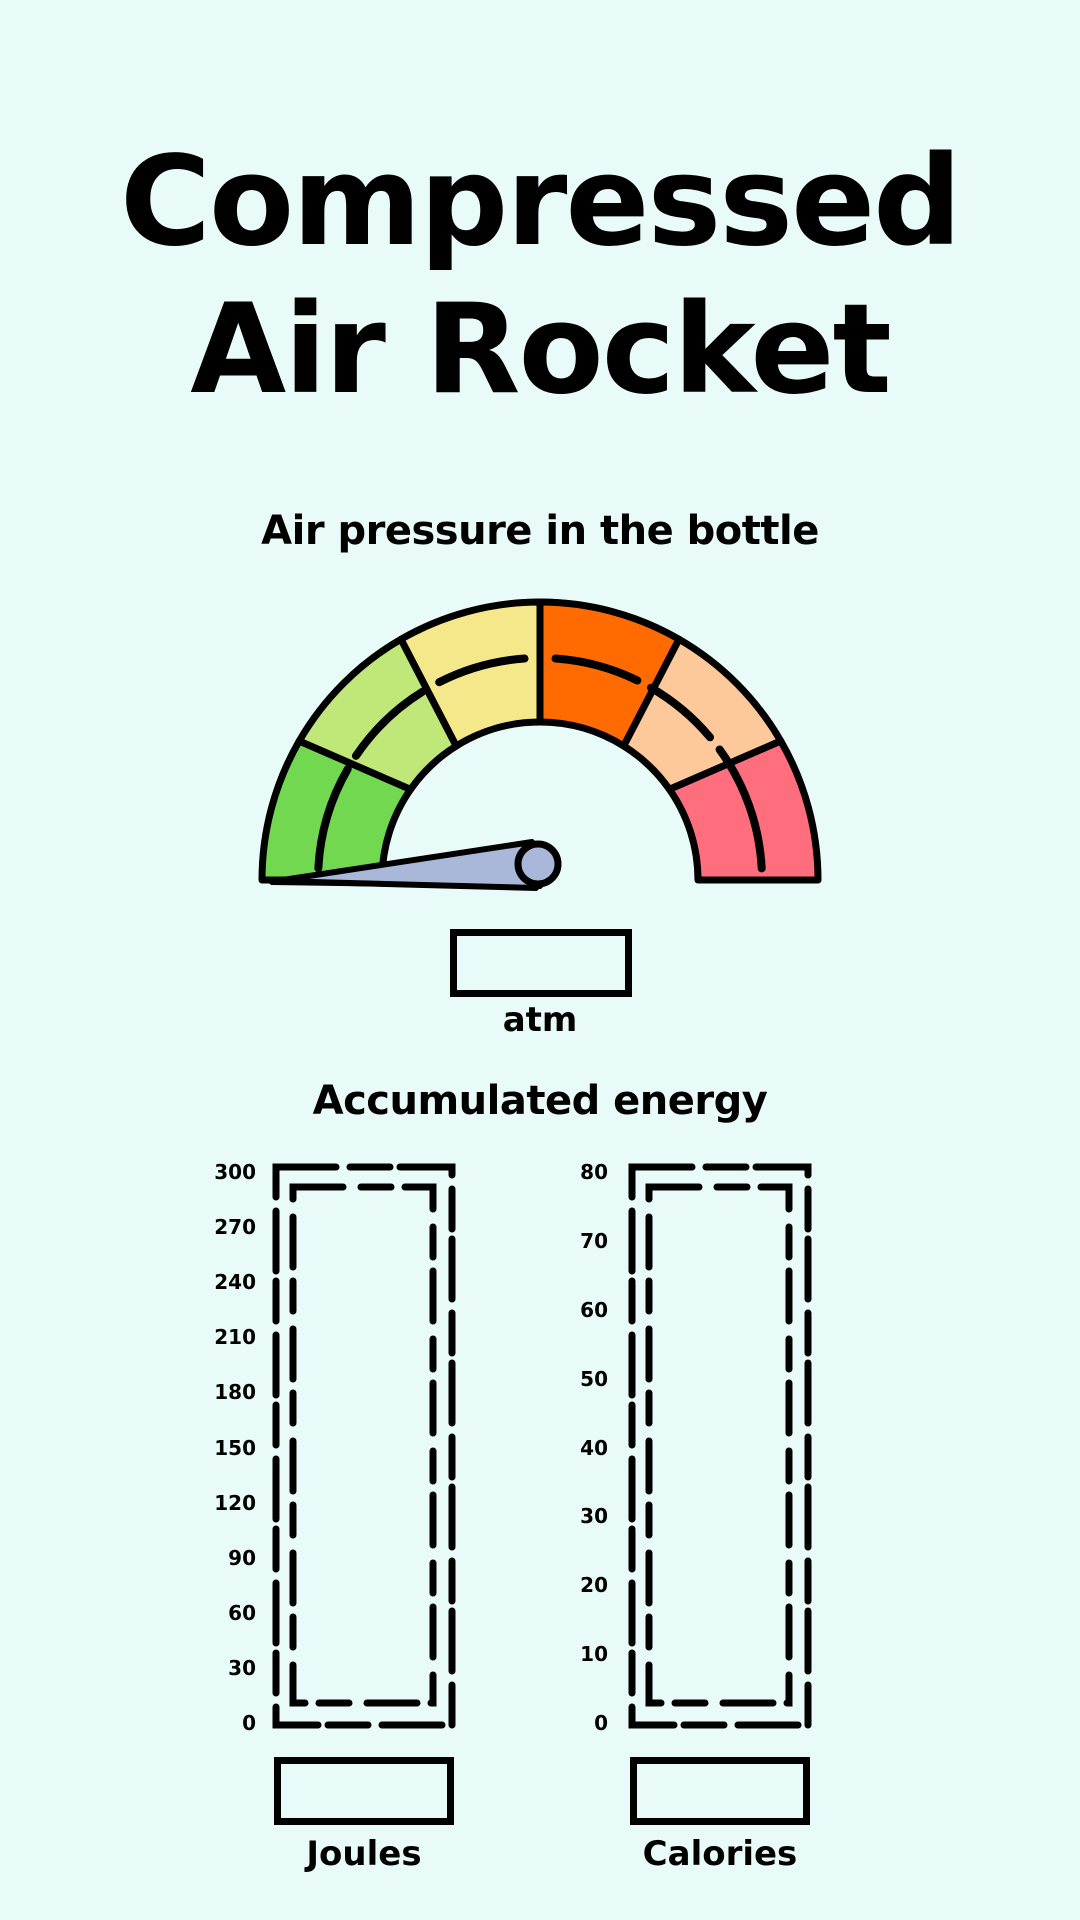 This screenshot has height=1920, width=1080. I want to click on calories-tick-label: 50, so click(594, 1378).